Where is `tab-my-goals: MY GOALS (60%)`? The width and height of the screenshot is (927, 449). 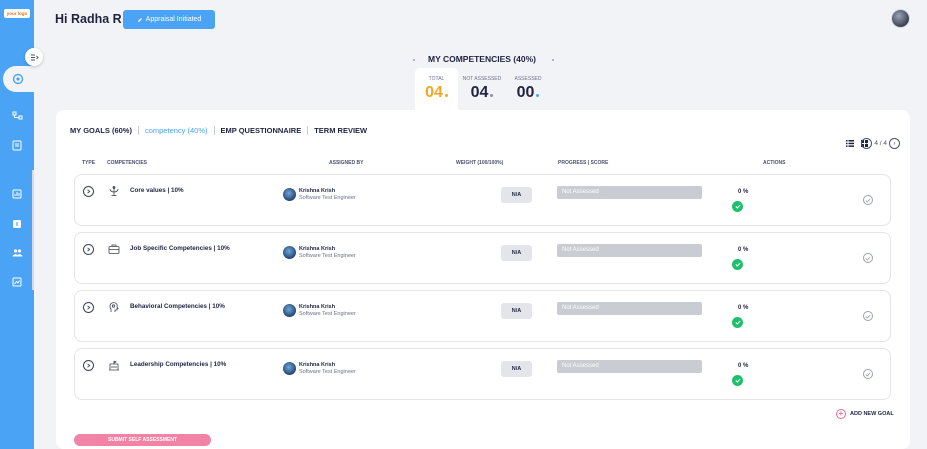 tab-my-goals: MY GOALS (60%) is located at coordinates (101, 130).